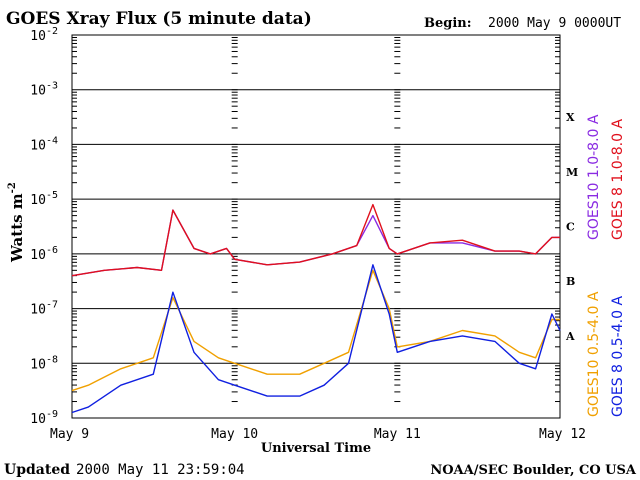 This screenshot has height=480, width=640. What do you see at coordinates (533, 470) in the screenshot?
I see `footer-credit: NOAA/SEC Boulder, CO USA` at bounding box center [533, 470].